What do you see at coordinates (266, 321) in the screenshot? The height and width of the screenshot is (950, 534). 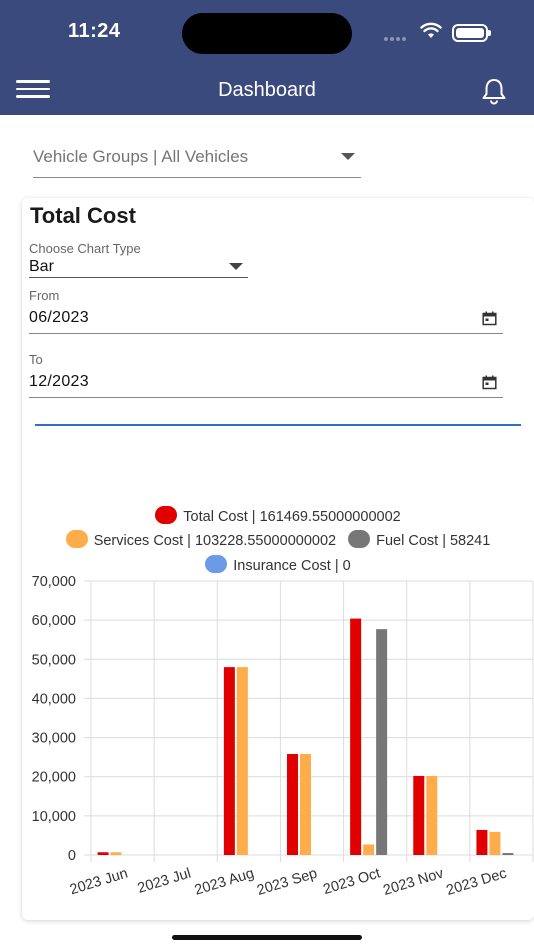 I see `from-date-field: 06/2023` at bounding box center [266, 321].